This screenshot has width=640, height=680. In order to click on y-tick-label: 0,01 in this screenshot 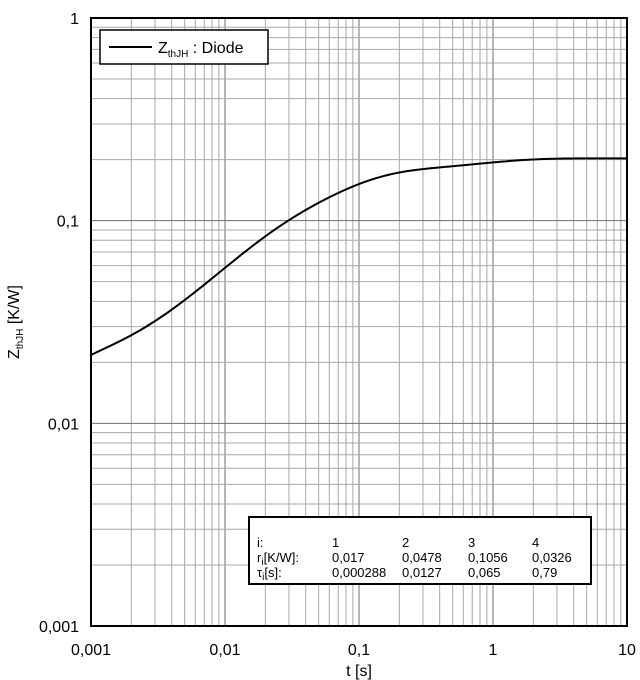, I will do `click(63, 424)`.